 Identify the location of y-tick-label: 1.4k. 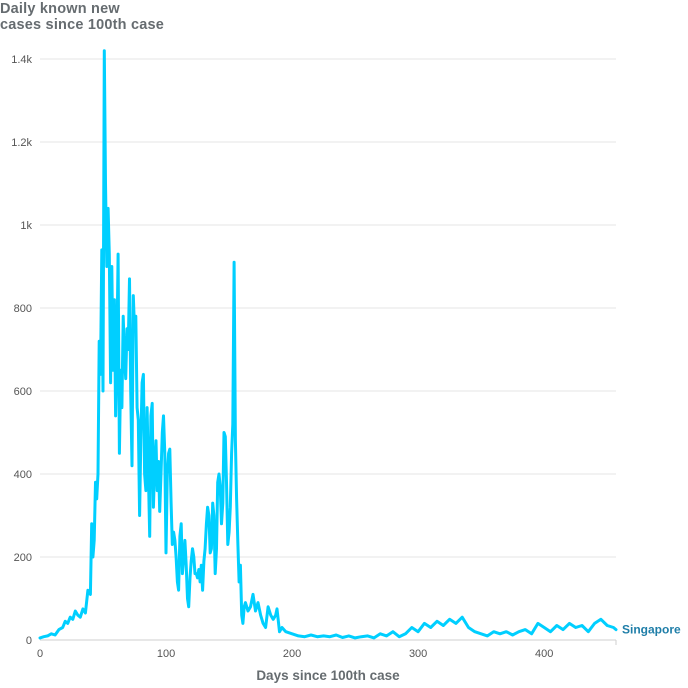
(21, 60).